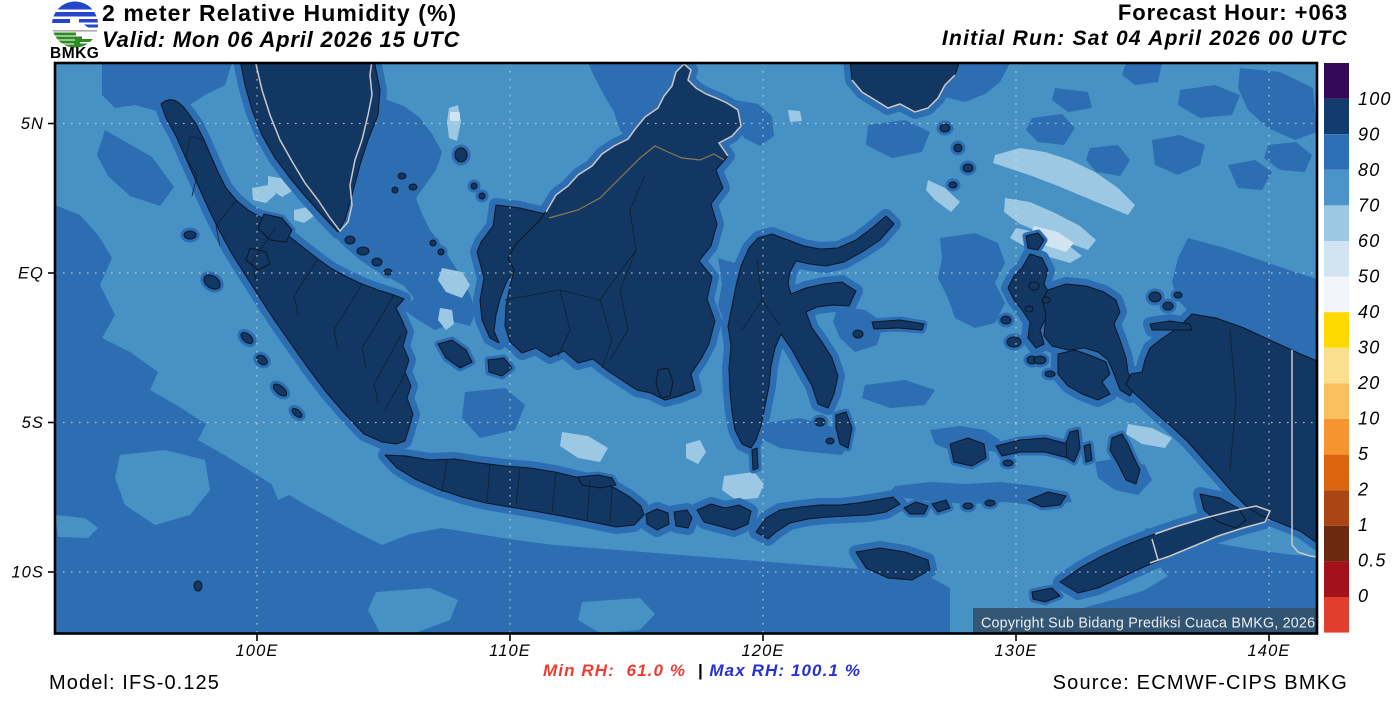  I want to click on svg-text: 50, so click(1369, 277).